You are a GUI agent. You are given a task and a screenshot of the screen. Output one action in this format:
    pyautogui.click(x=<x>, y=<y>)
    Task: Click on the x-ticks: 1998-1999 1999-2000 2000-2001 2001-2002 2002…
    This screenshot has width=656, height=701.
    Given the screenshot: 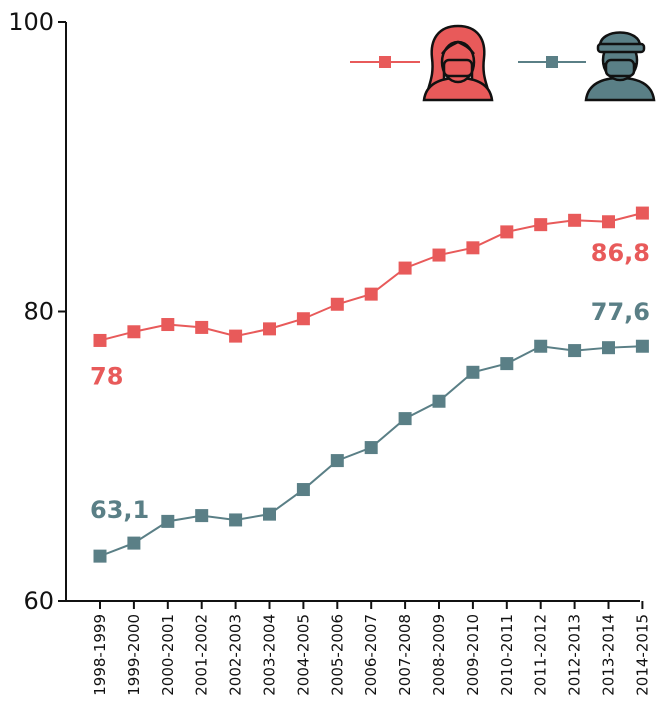 What is the action you would take?
    pyautogui.click(x=371, y=648)
    